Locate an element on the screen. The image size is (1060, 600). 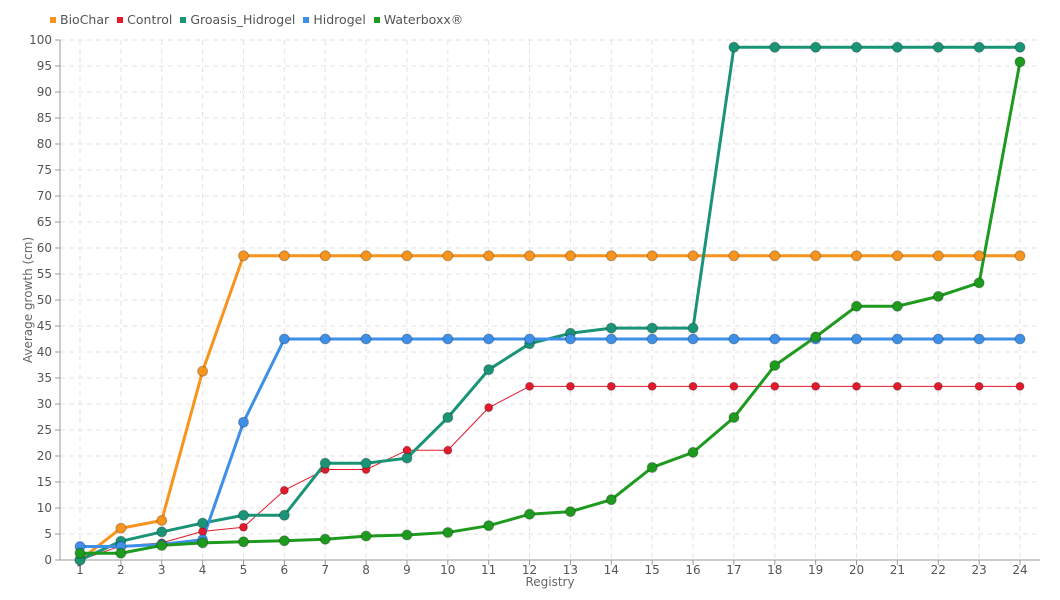
y-tick-label: 60 is located at coordinates (44, 248).